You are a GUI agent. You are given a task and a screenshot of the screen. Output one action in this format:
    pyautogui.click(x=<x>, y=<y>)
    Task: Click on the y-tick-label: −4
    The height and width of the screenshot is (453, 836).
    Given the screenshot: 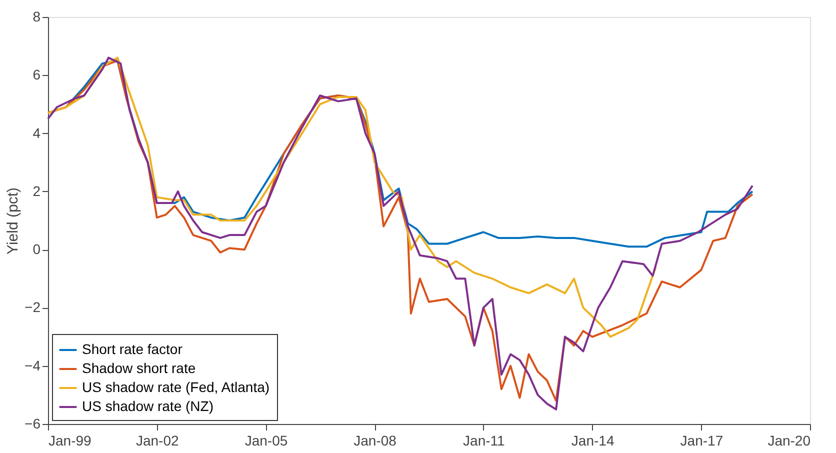 What is the action you would take?
    pyautogui.click(x=32, y=365)
    